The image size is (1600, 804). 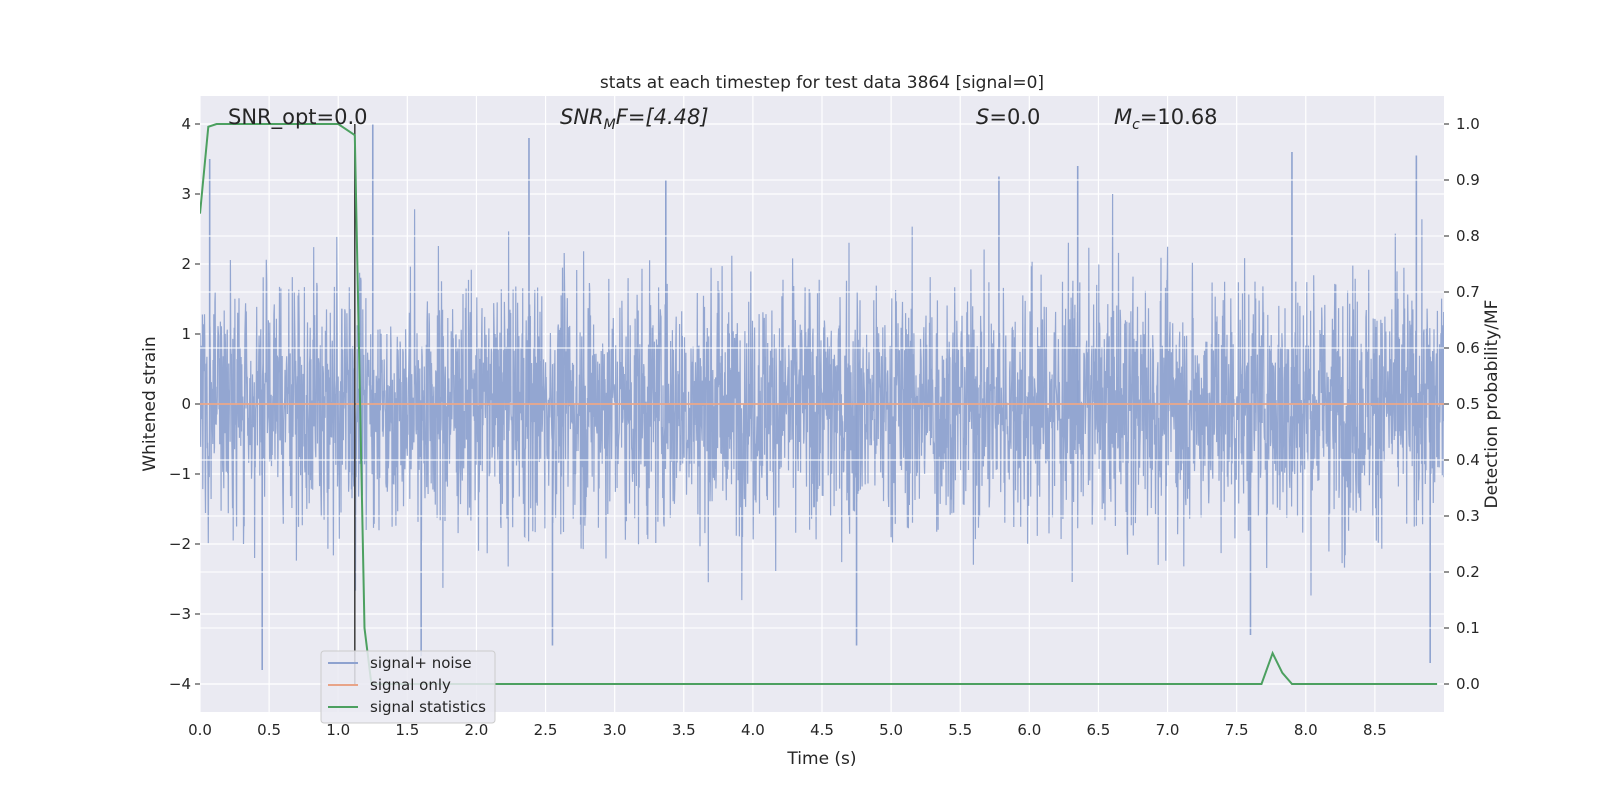 What do you see at coordinates (821, 759) in the screenshot?
I see `x-axis-label: Time (s)` at bounding box center [821, 759].